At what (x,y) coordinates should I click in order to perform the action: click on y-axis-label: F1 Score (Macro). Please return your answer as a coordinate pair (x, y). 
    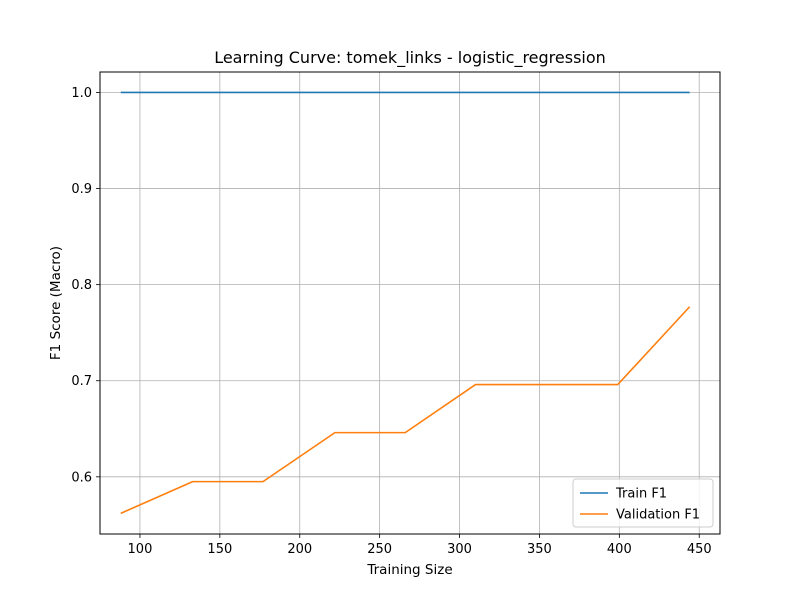
    Looking at the image, I should click on (56, 303).